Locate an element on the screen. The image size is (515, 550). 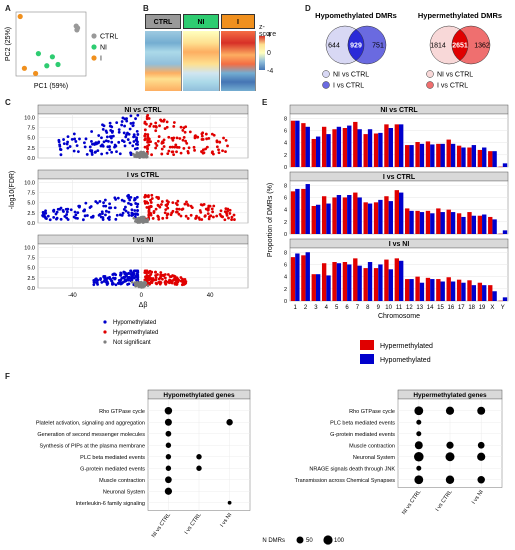
bar-ytick-2-0: 0 is located at coordinates (285, 302).